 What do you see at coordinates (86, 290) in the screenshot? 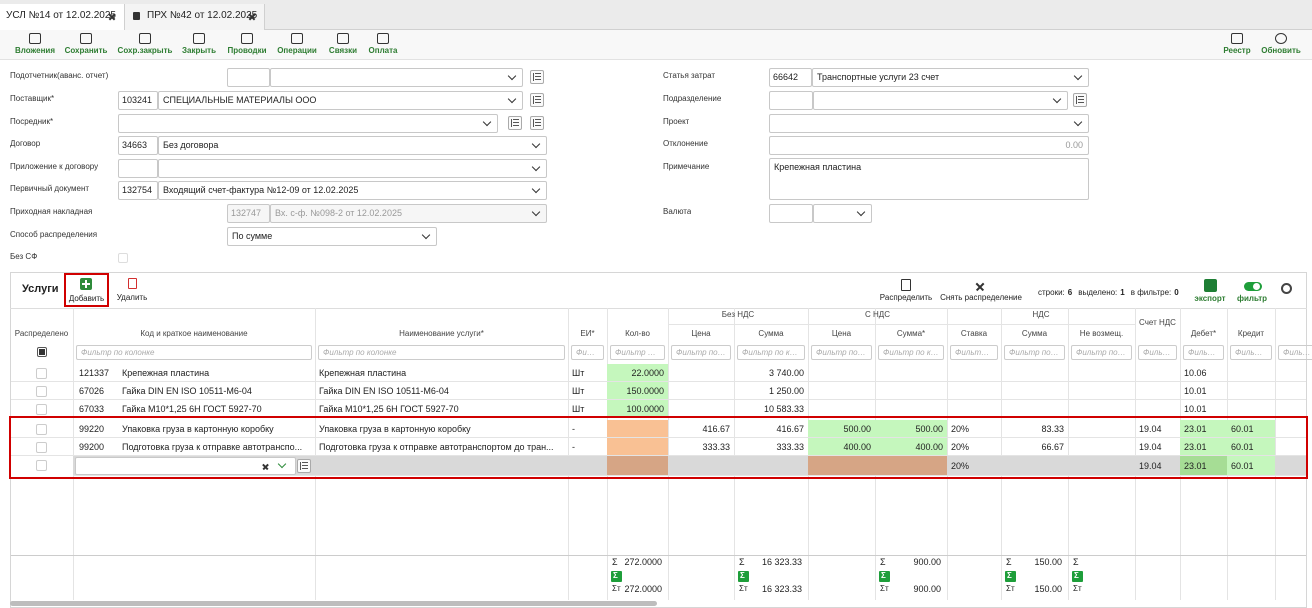
I see `add-button` at bounding box center [86, 290].